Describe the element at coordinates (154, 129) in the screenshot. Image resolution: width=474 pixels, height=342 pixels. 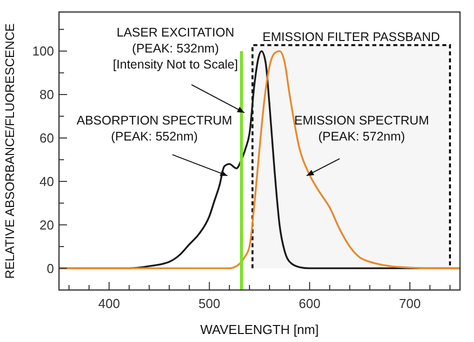
I see `annotation: ABSORPTION SPECTRUM (PEAK: 552nm)` at that location.